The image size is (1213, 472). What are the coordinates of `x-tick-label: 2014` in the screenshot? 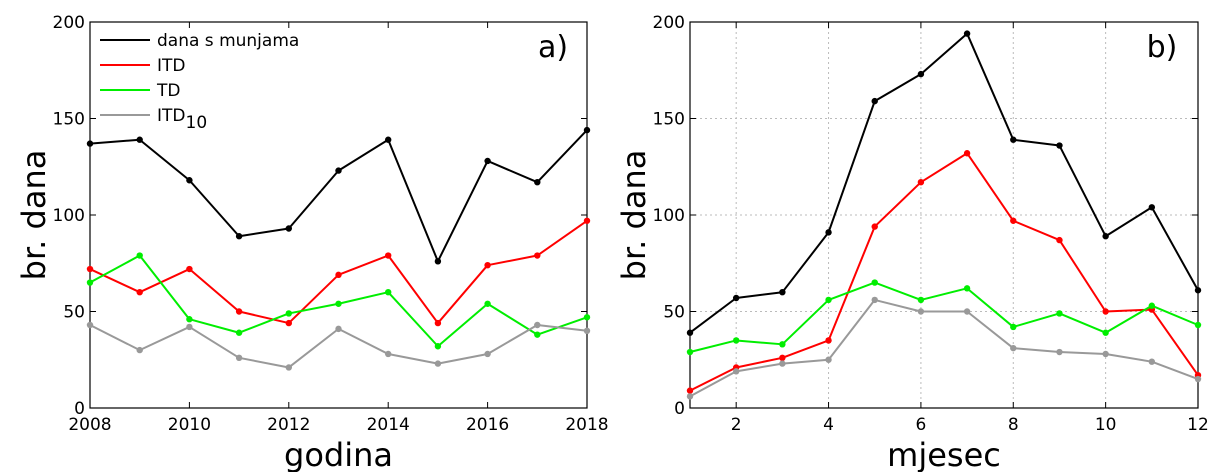 It's located at (388, 425).